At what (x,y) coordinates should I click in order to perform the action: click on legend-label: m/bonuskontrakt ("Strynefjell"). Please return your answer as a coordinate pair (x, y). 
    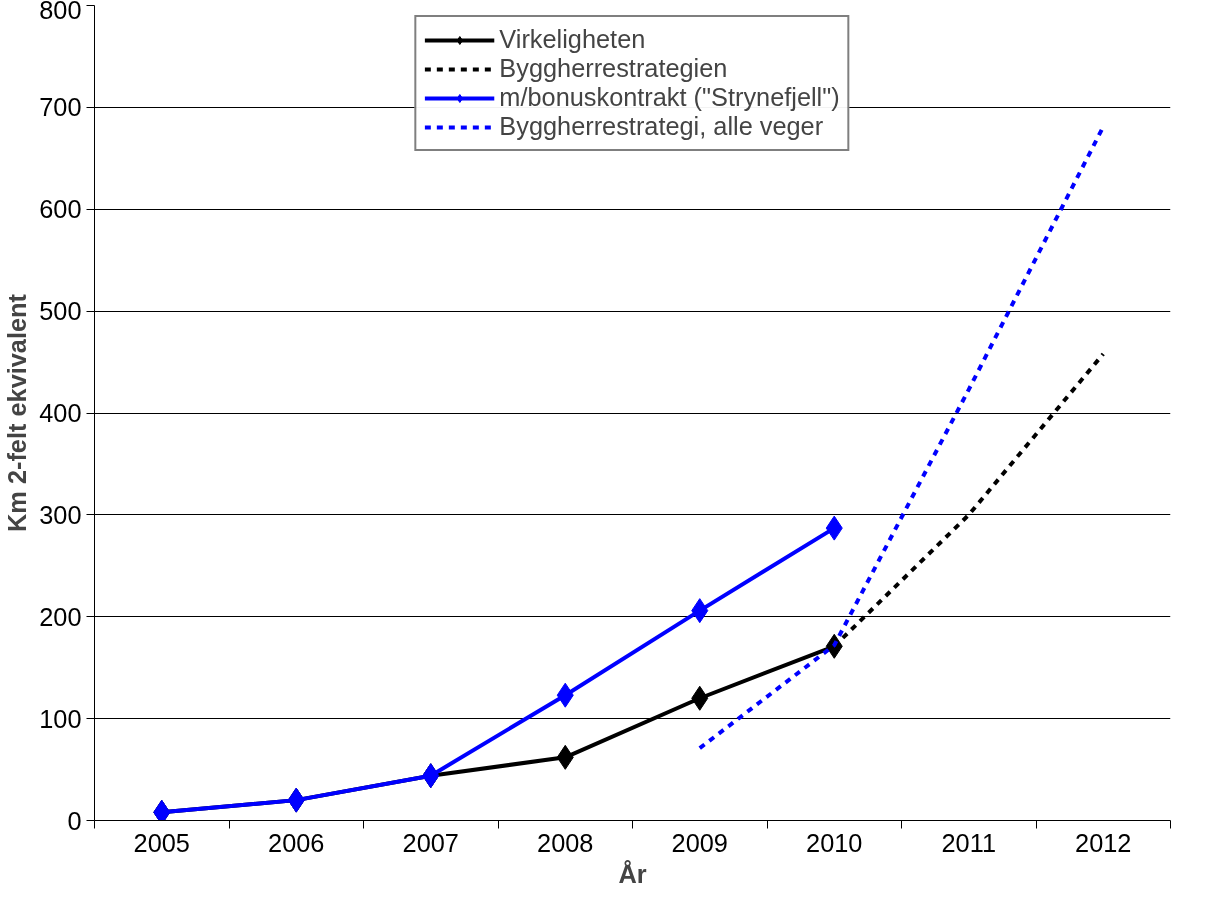
    Looking at the image, I should click on (669, 97).